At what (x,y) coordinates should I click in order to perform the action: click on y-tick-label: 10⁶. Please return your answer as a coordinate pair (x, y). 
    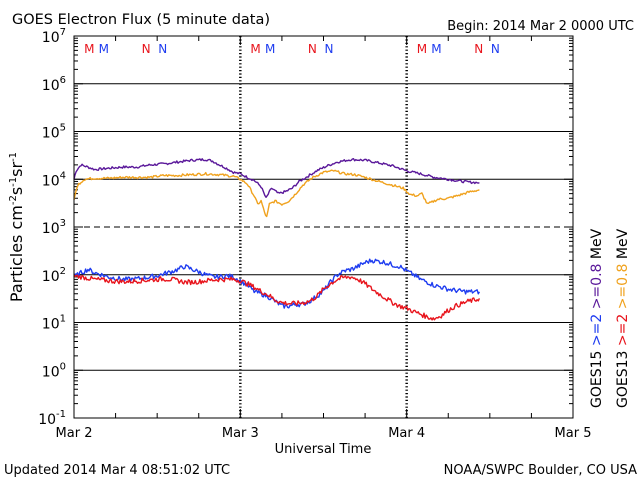
    Looking at the image, I should click on (54, 84).